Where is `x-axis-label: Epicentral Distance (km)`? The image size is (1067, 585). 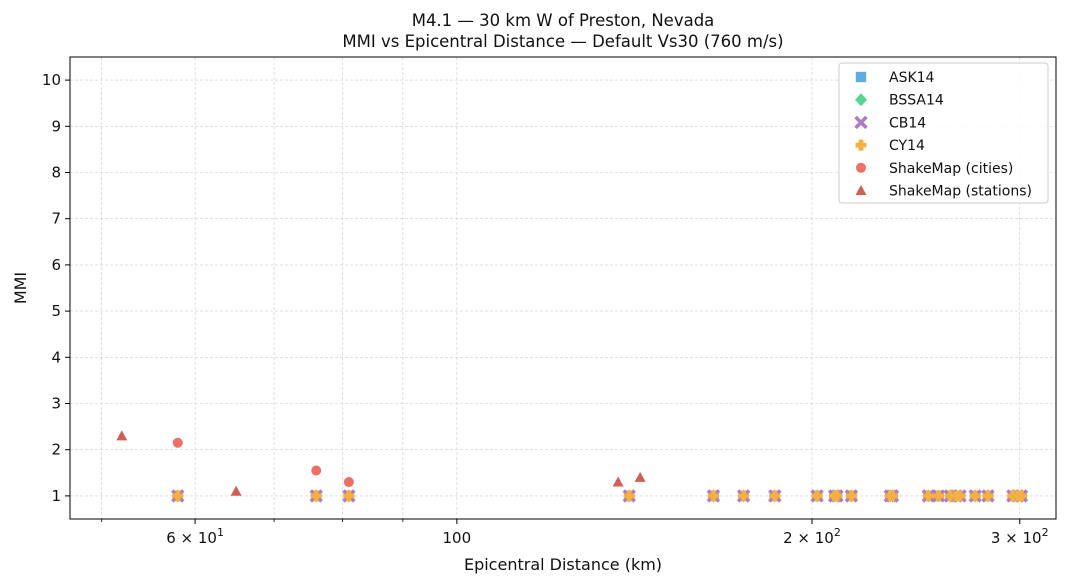 x-axis-label: Epicentral Distance (km) is located at coordinates (563, 564).